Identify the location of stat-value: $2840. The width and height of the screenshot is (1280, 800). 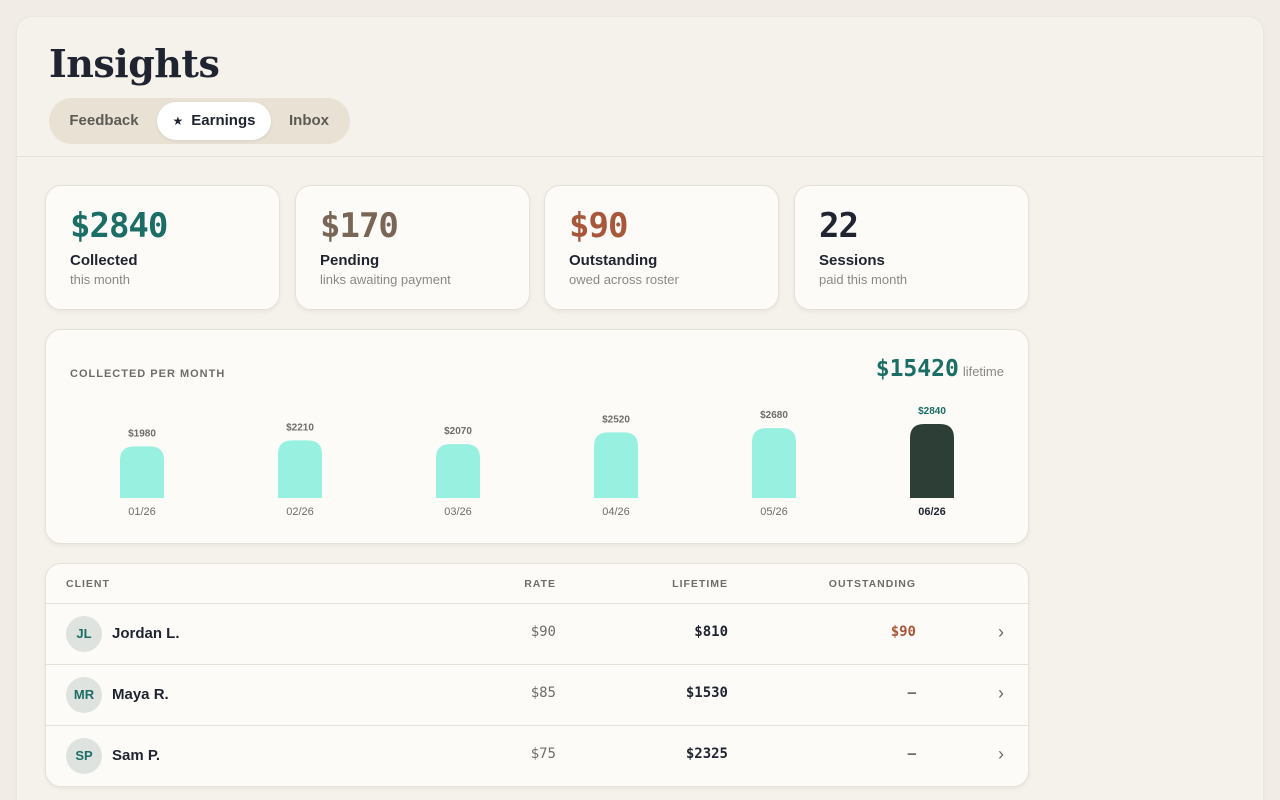
(119, 226).